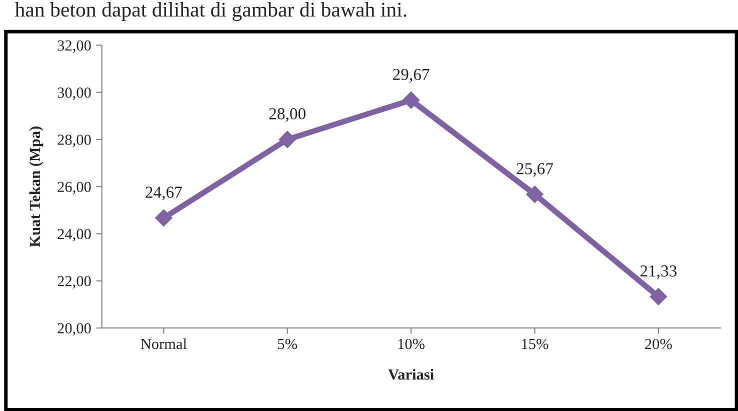 This screenshot has width=738, height=411. What do you see at coordinates (658, 344) in the screenshot?
I see `x-tick-label: 20%` at bounding box center [658, 344].